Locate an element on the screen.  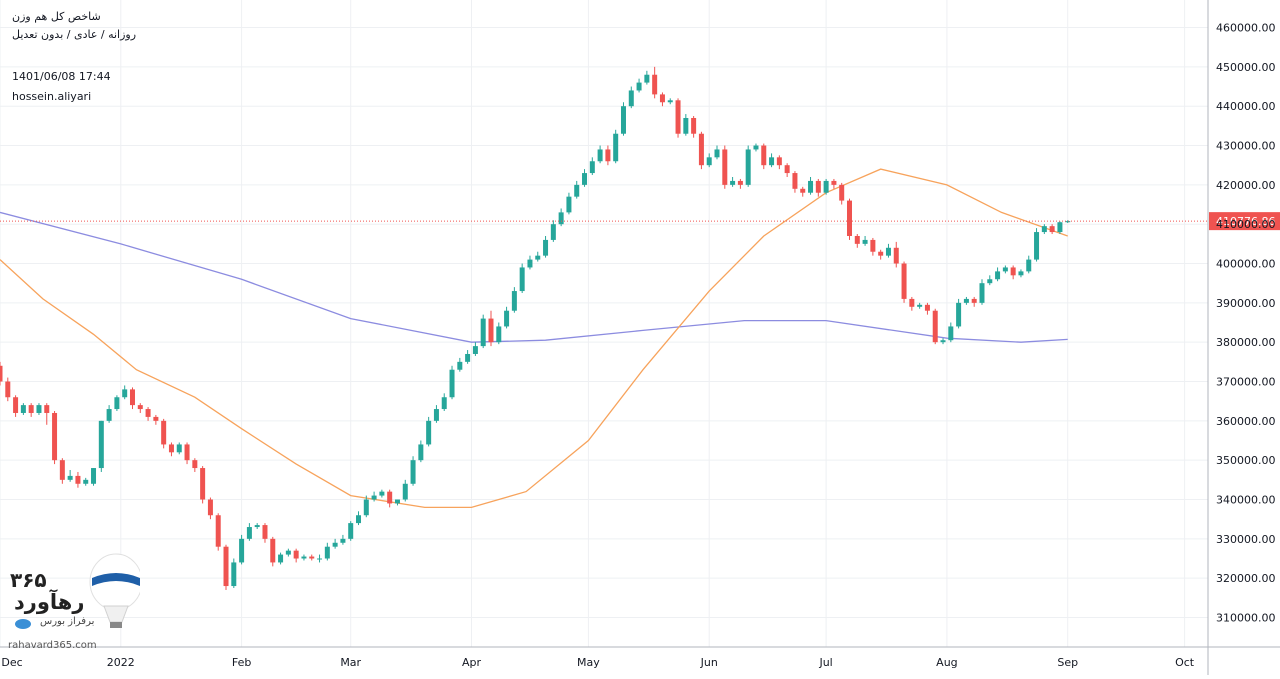
x-tick-label: Sep is located at coordinates (1067, 662).